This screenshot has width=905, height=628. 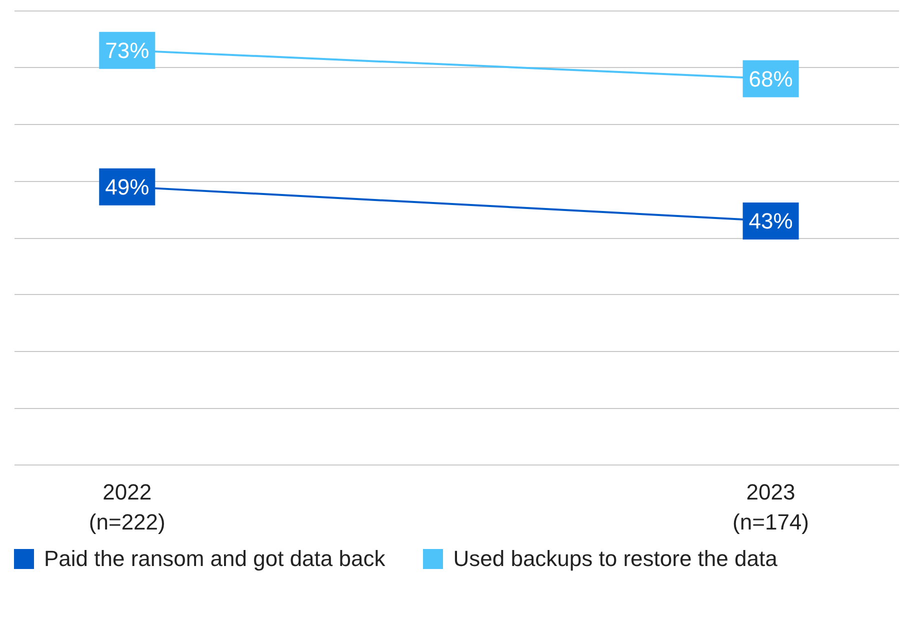 I want to click on data-label: 68%, so click(x=770, y=79).